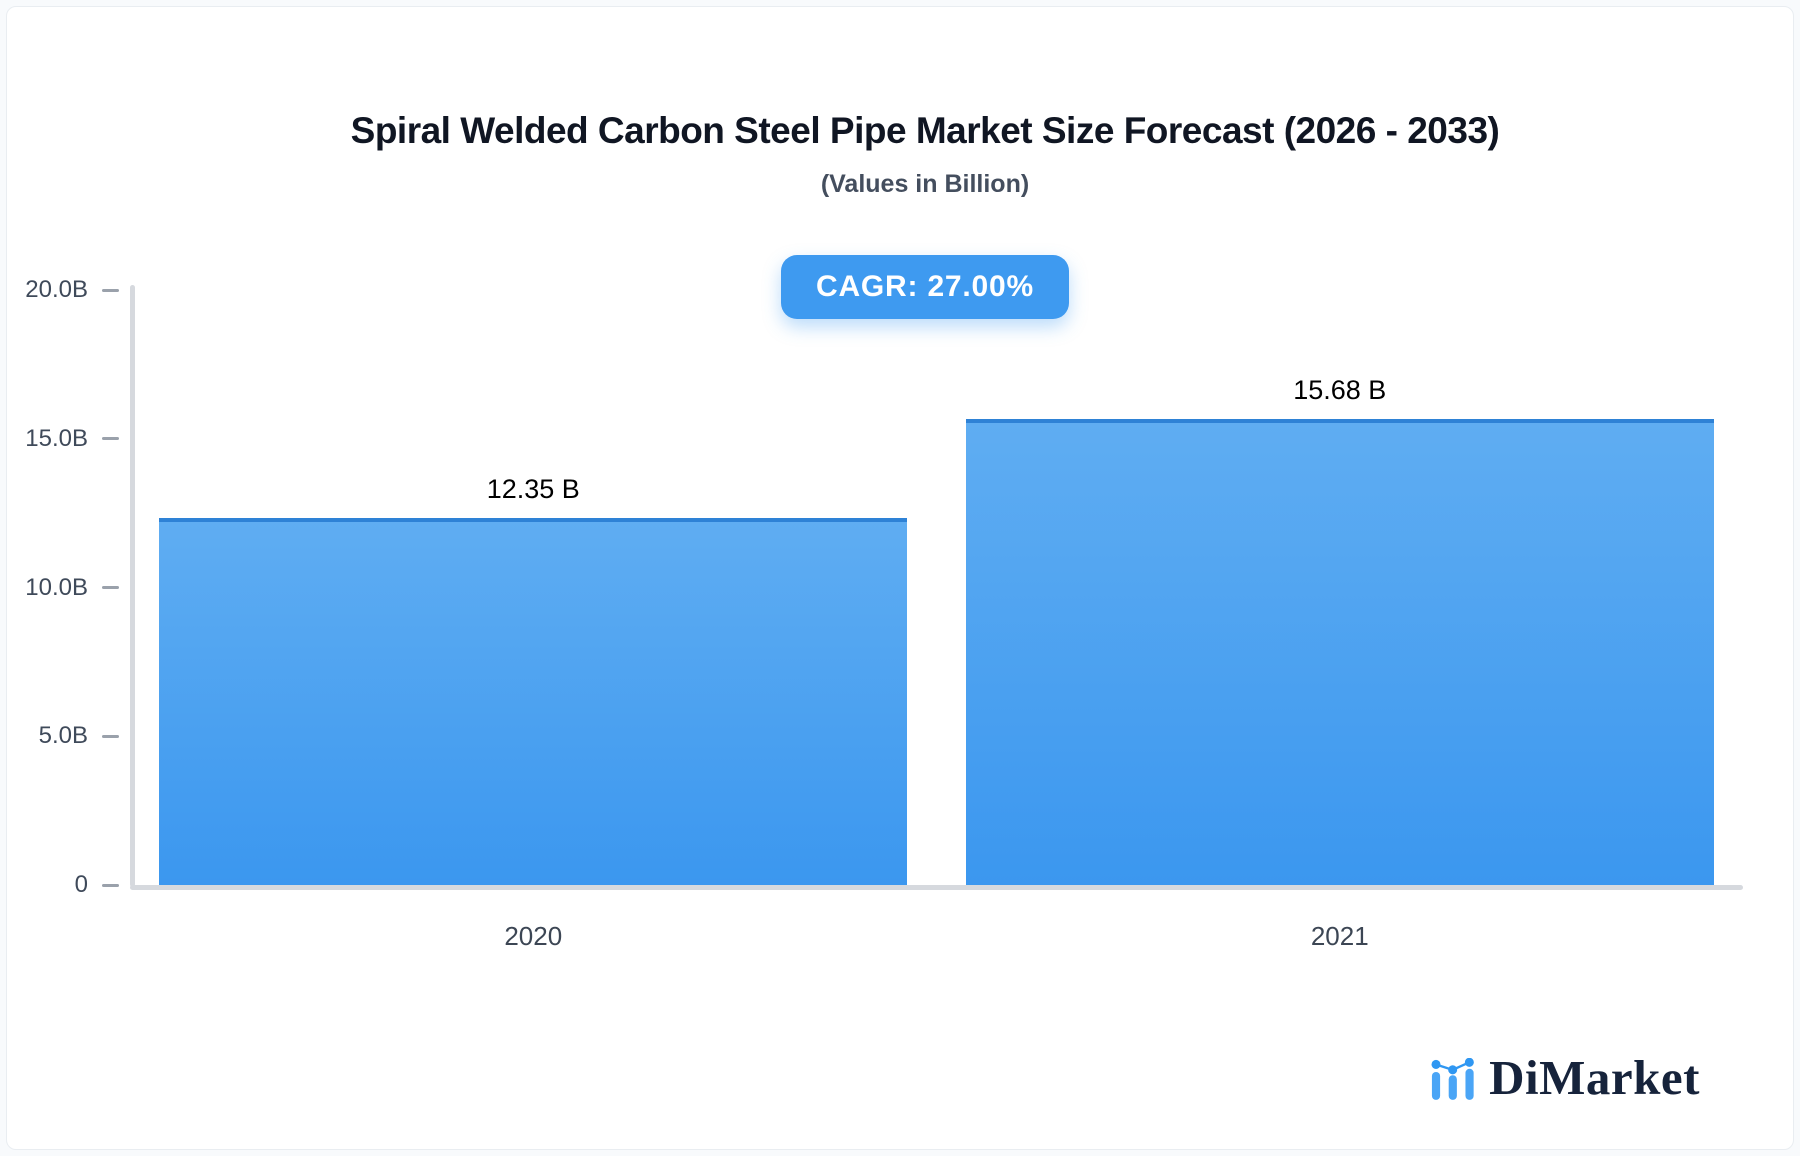 The height and width of the screenshot is (1156, 1800). What do you see at coordinates (1340, 389) in the screenshot?
I see `bar-value-label: 15.68 B` at bounding box center [1340, 389].